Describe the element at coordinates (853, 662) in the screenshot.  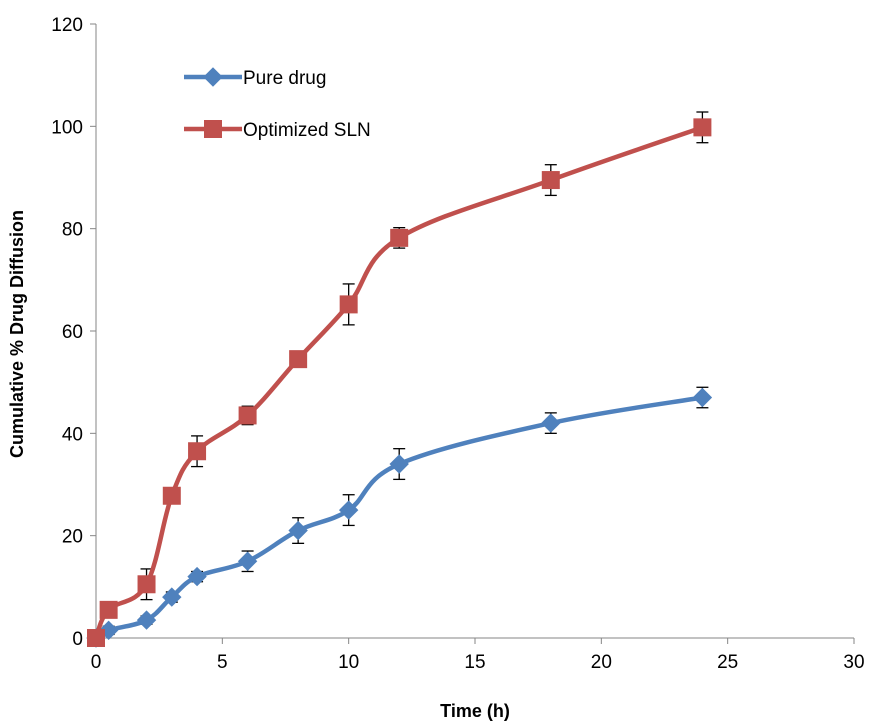
I see `x-tick-label: 30` at that location.